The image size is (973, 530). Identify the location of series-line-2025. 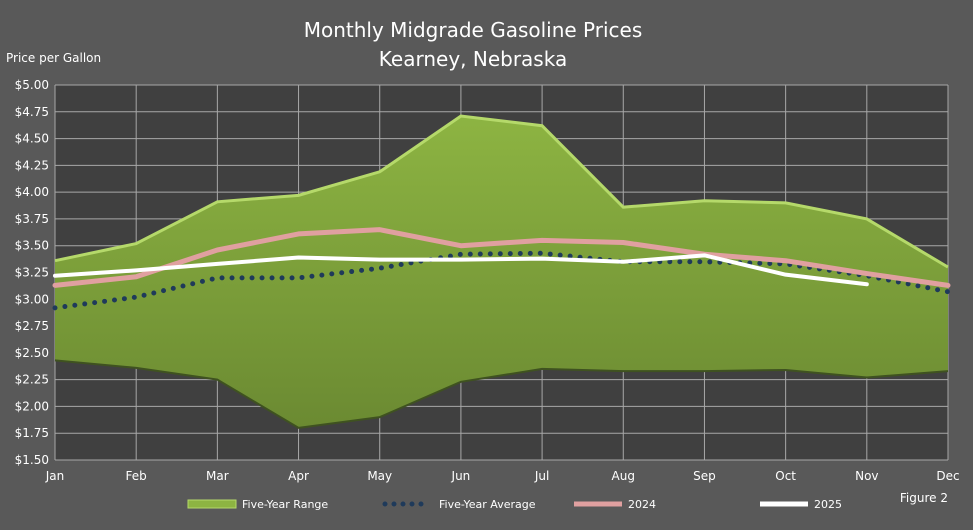
(461, 270).